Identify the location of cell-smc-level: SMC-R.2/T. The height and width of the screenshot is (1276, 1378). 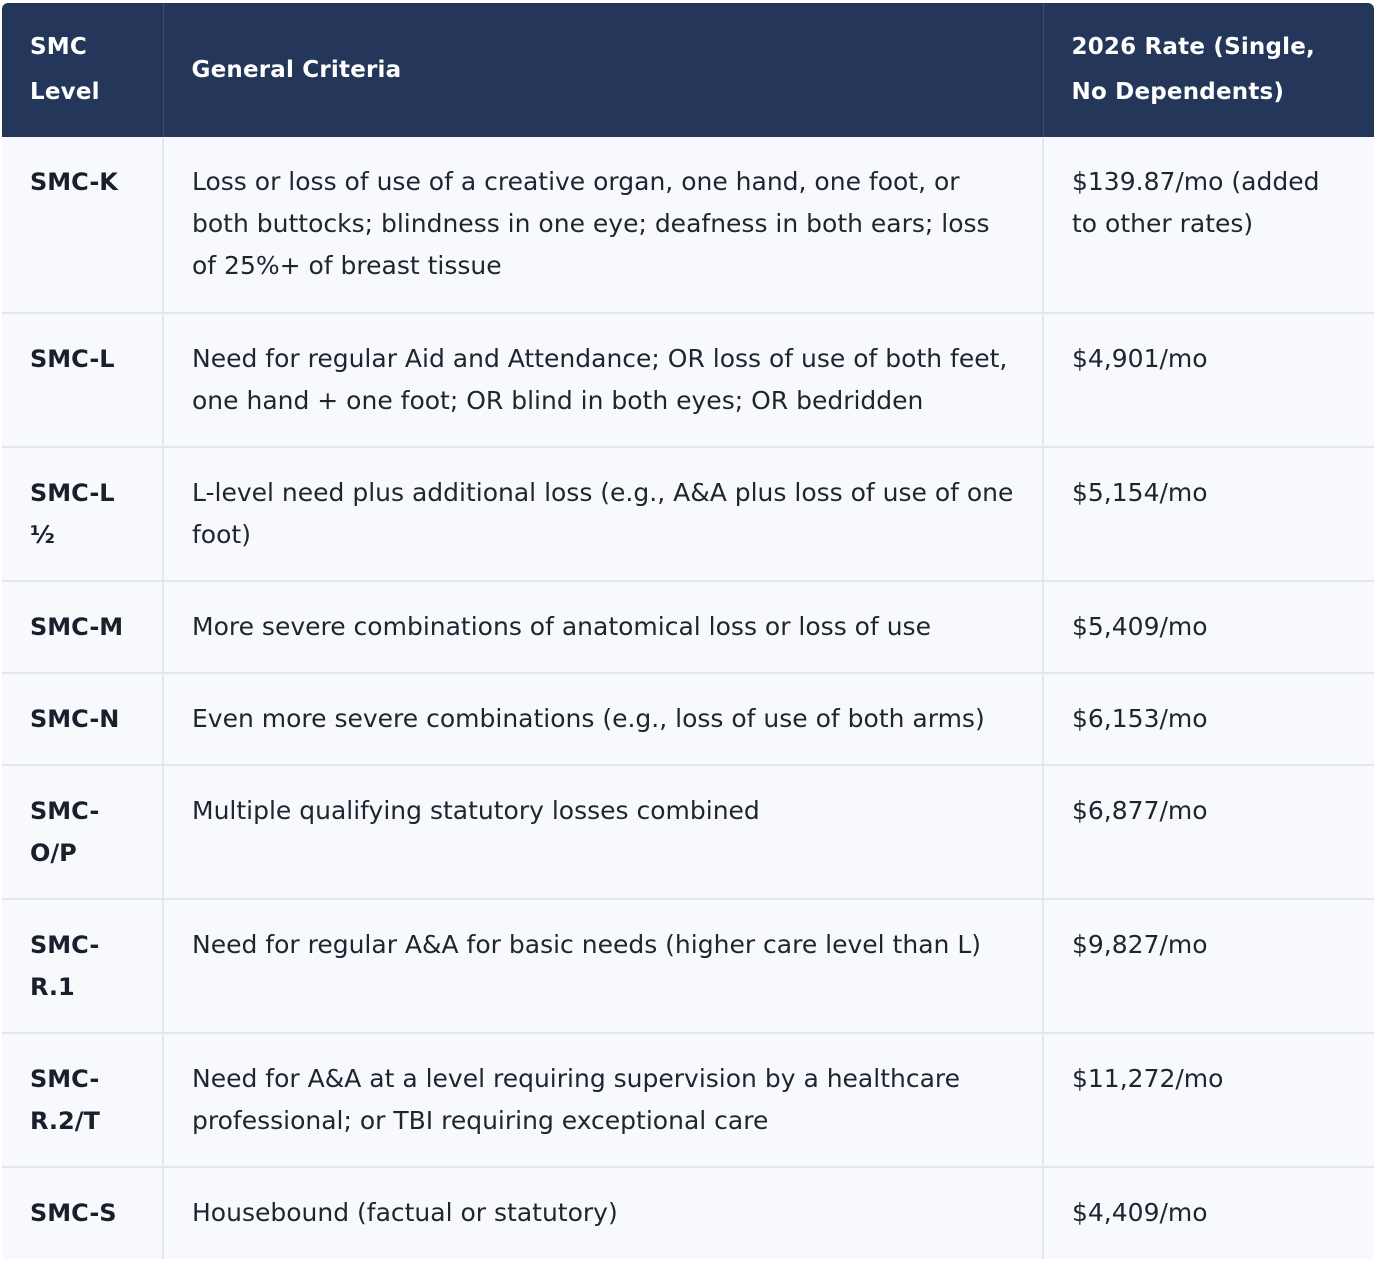
(83, 1100).